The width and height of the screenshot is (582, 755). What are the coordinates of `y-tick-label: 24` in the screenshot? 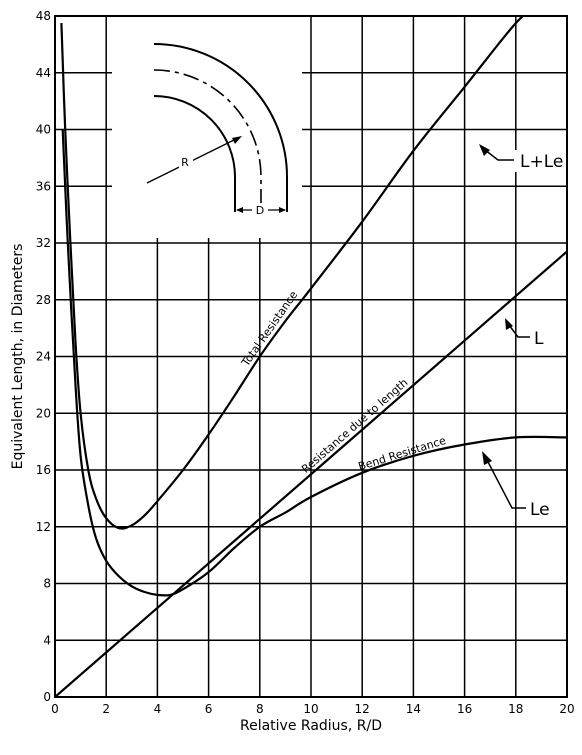 It's located at (43, 357).